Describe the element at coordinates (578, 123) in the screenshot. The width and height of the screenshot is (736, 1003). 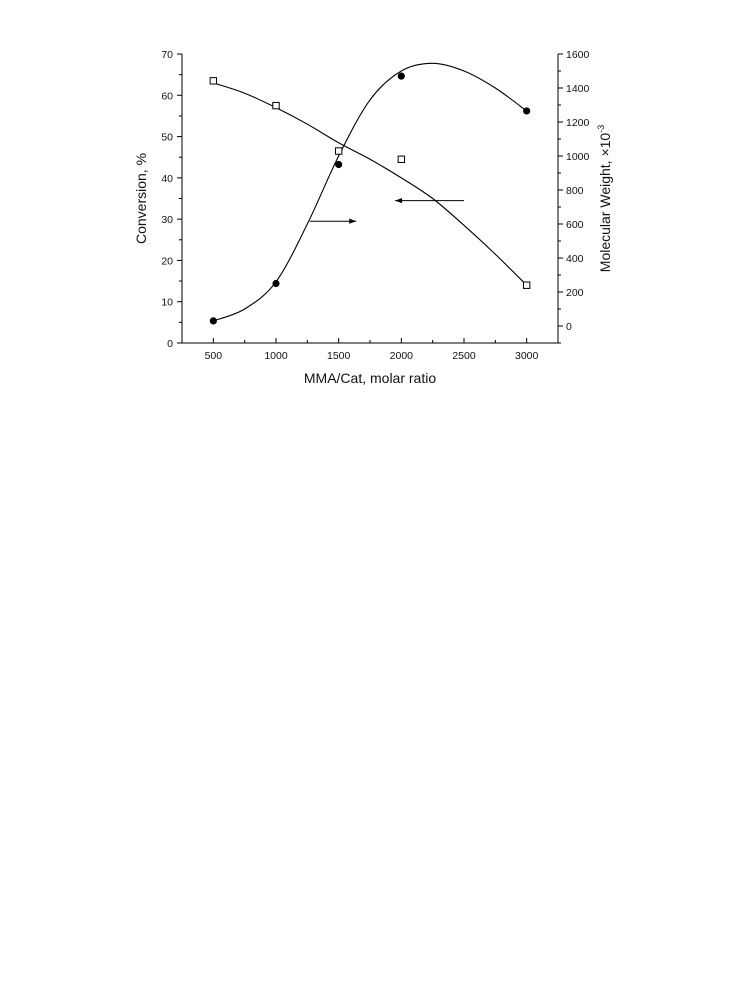
I see `y-right-tick-label: 1200` at that location.